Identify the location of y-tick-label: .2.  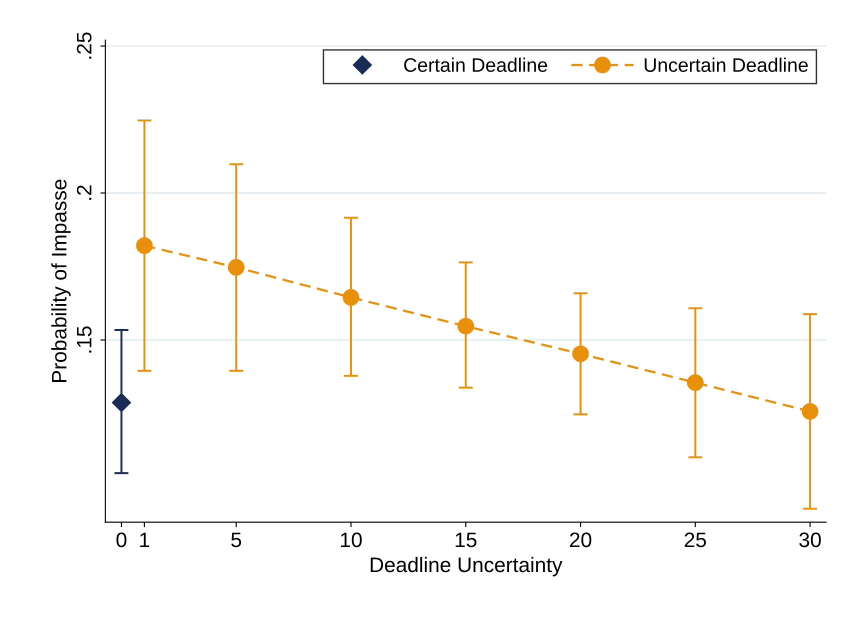
(84, 192).